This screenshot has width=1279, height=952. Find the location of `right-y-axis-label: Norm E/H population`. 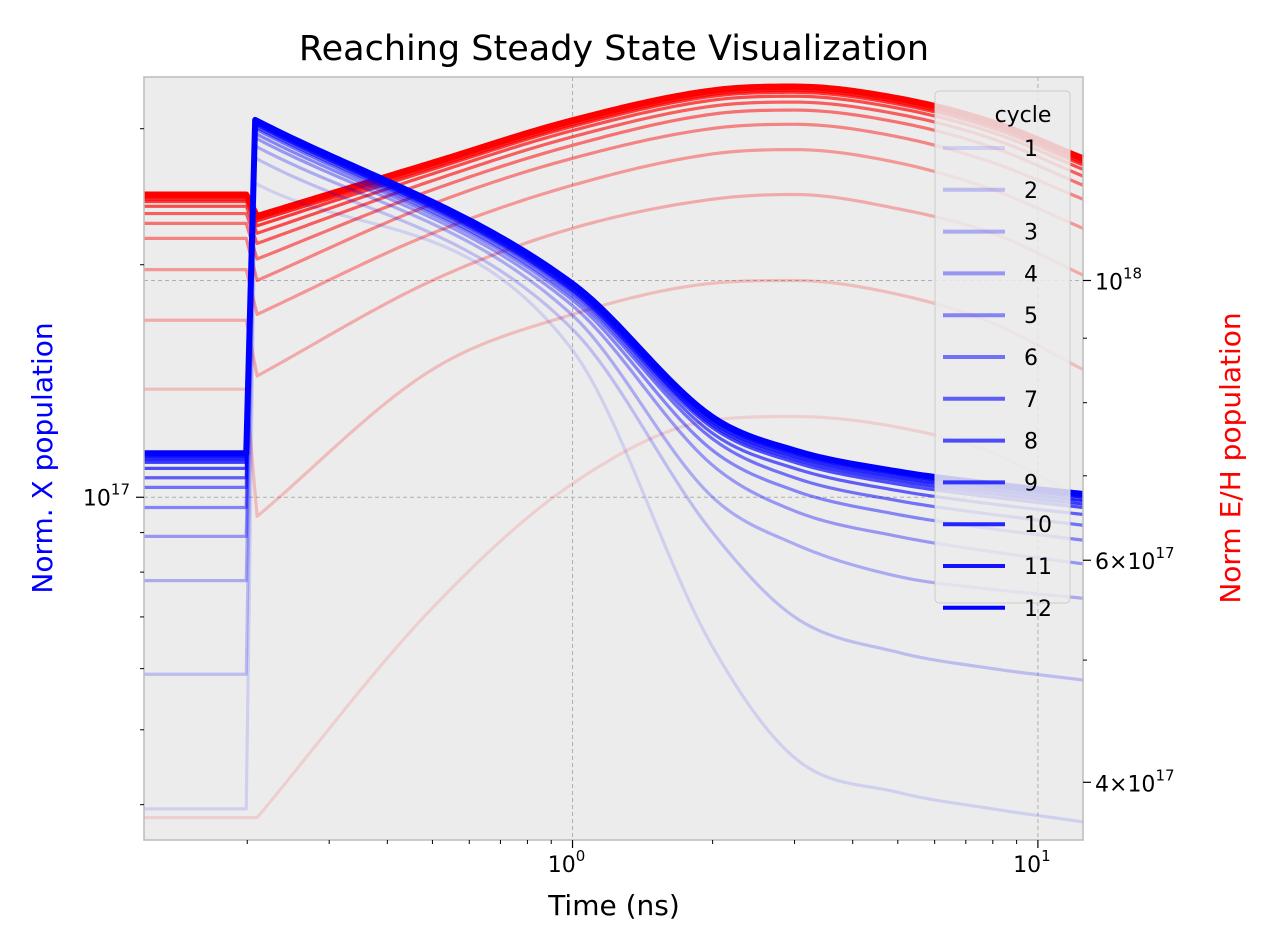

right-y-axis-label: Norm E/H population is located at coordinates (1230, 457).